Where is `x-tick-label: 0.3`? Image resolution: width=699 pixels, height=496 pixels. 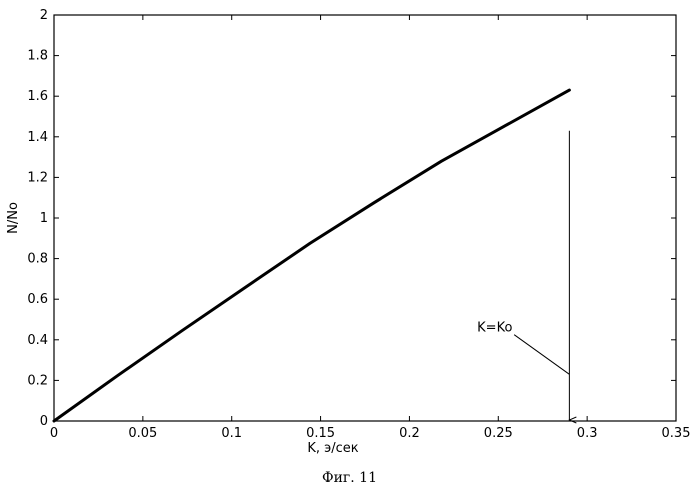 x-tick-label: 0.3 is located at coordinates (587, 433).